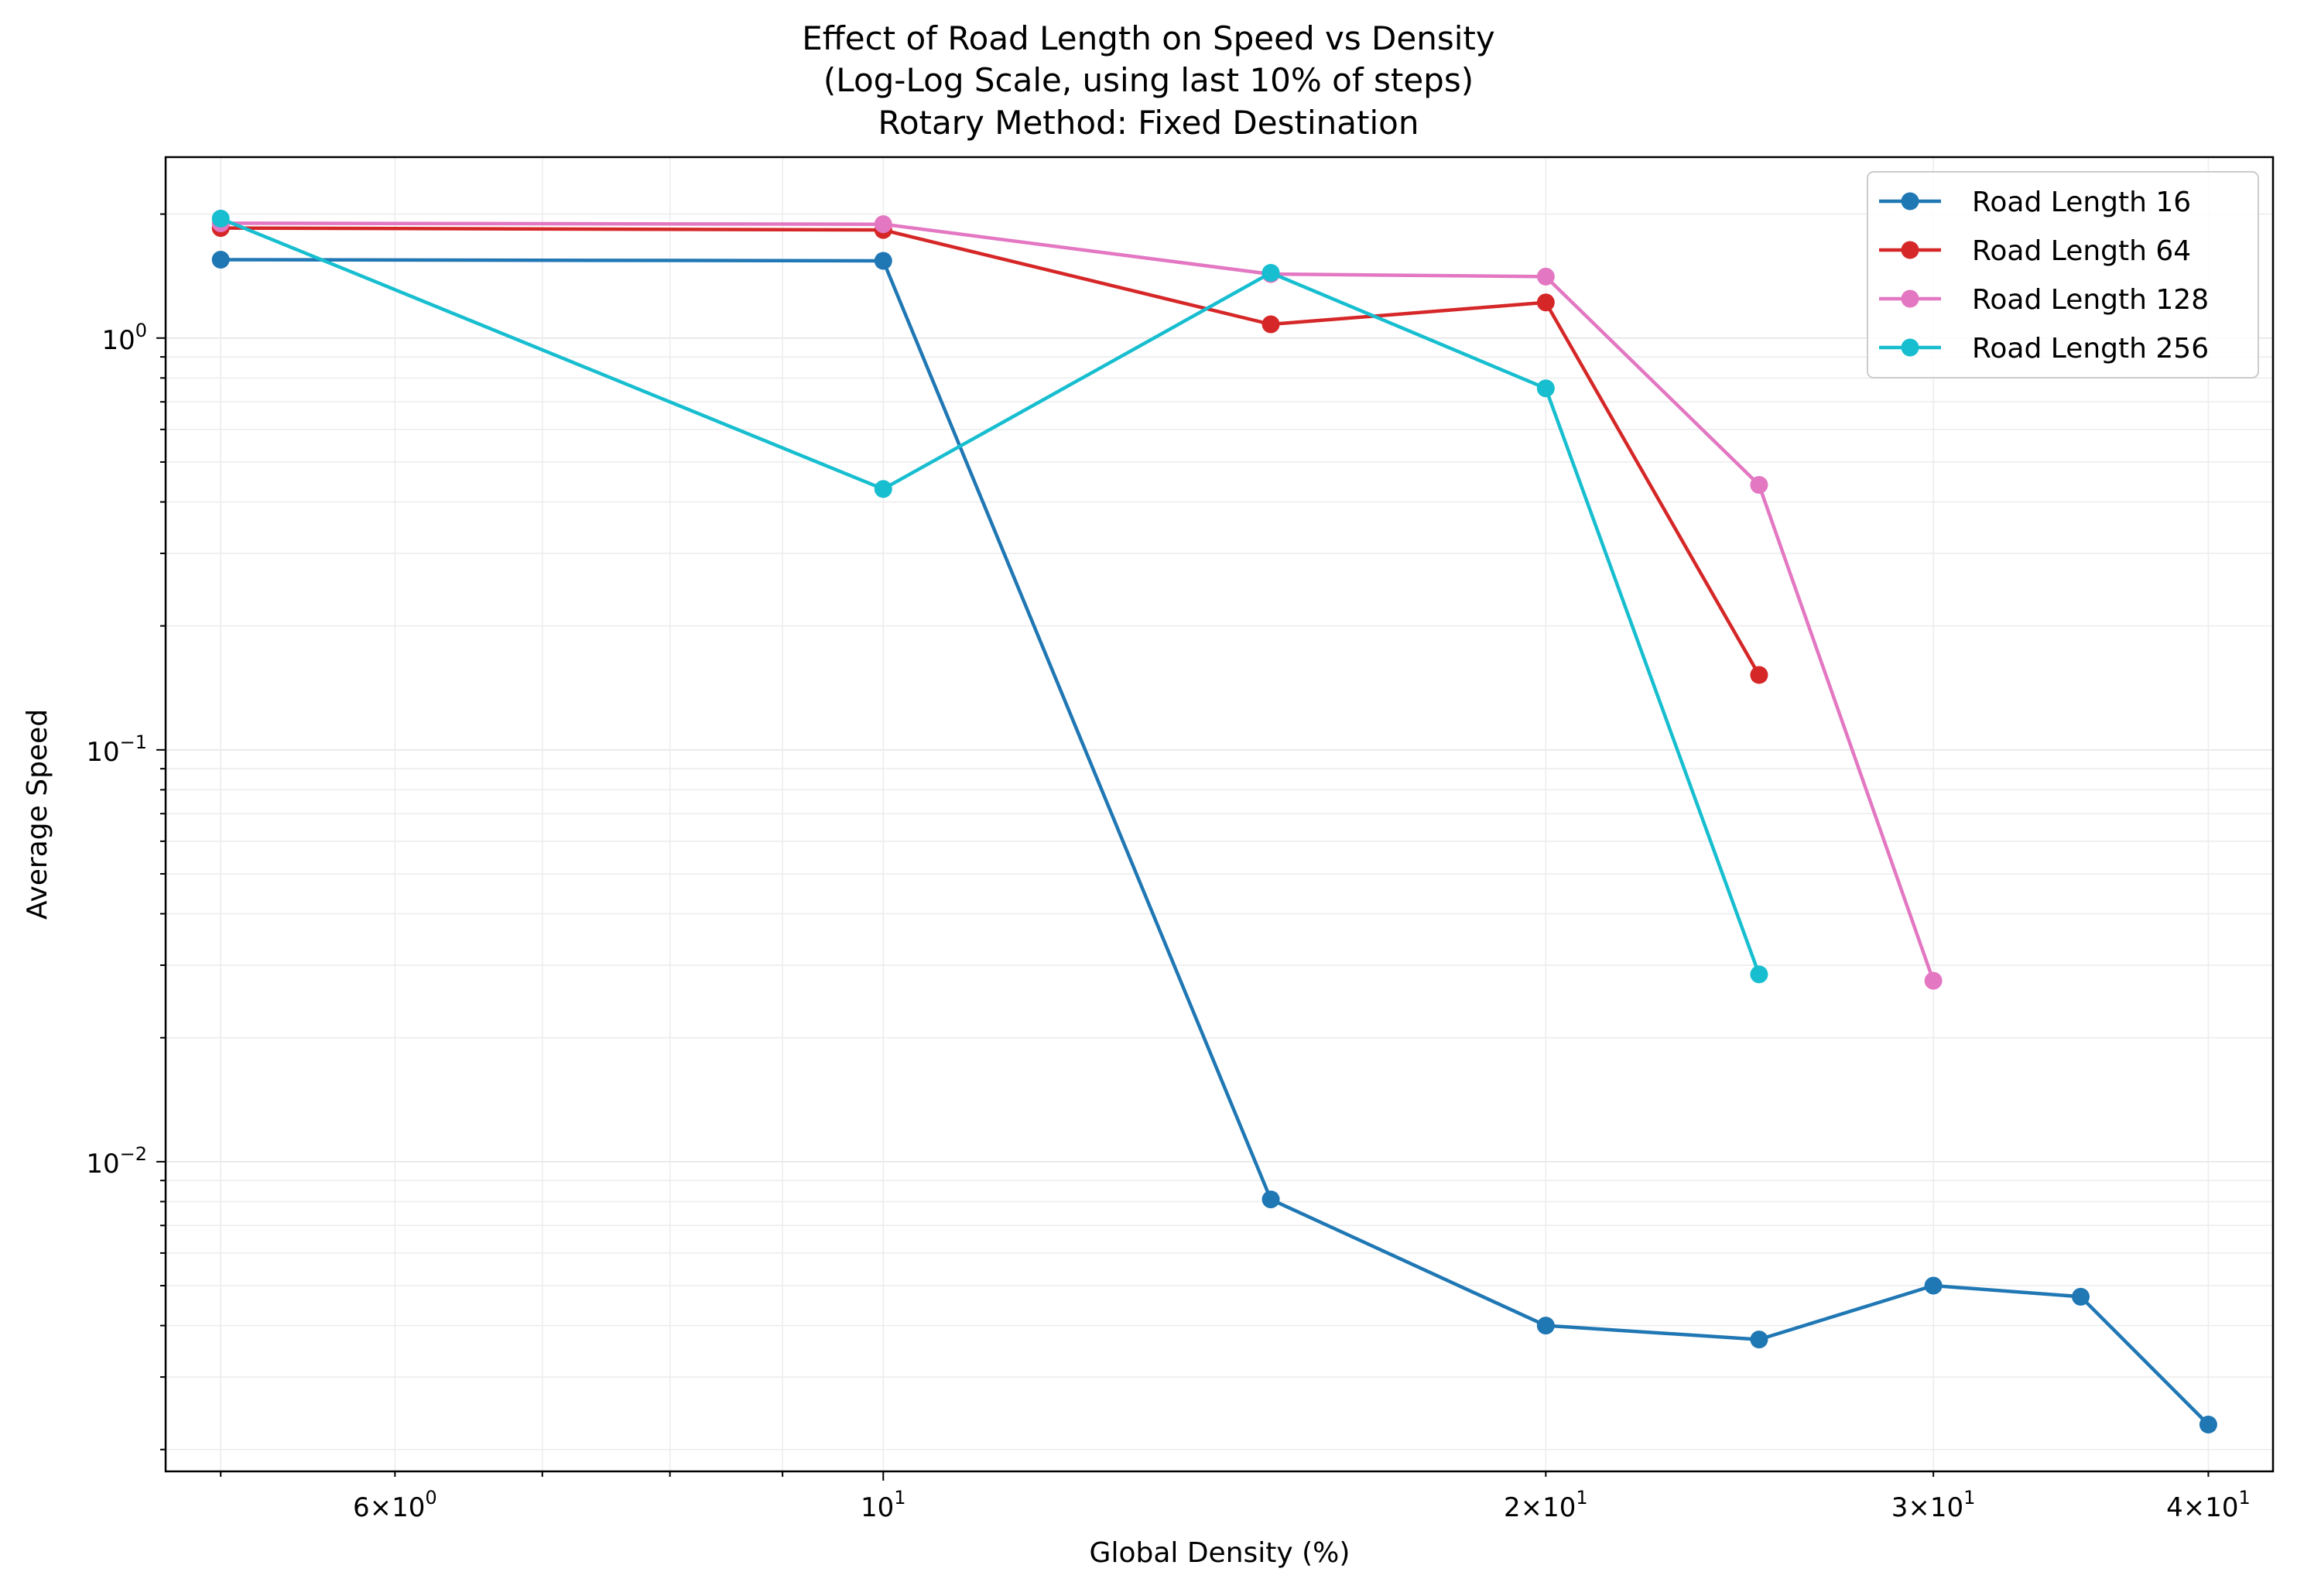 The height and width of the screenshot is (1596, 2297). What do you see at coordinates (2208, 1505) in the screenshot?
I see `x-tick-label: 4×101` at bounding box center [2208, 1505].